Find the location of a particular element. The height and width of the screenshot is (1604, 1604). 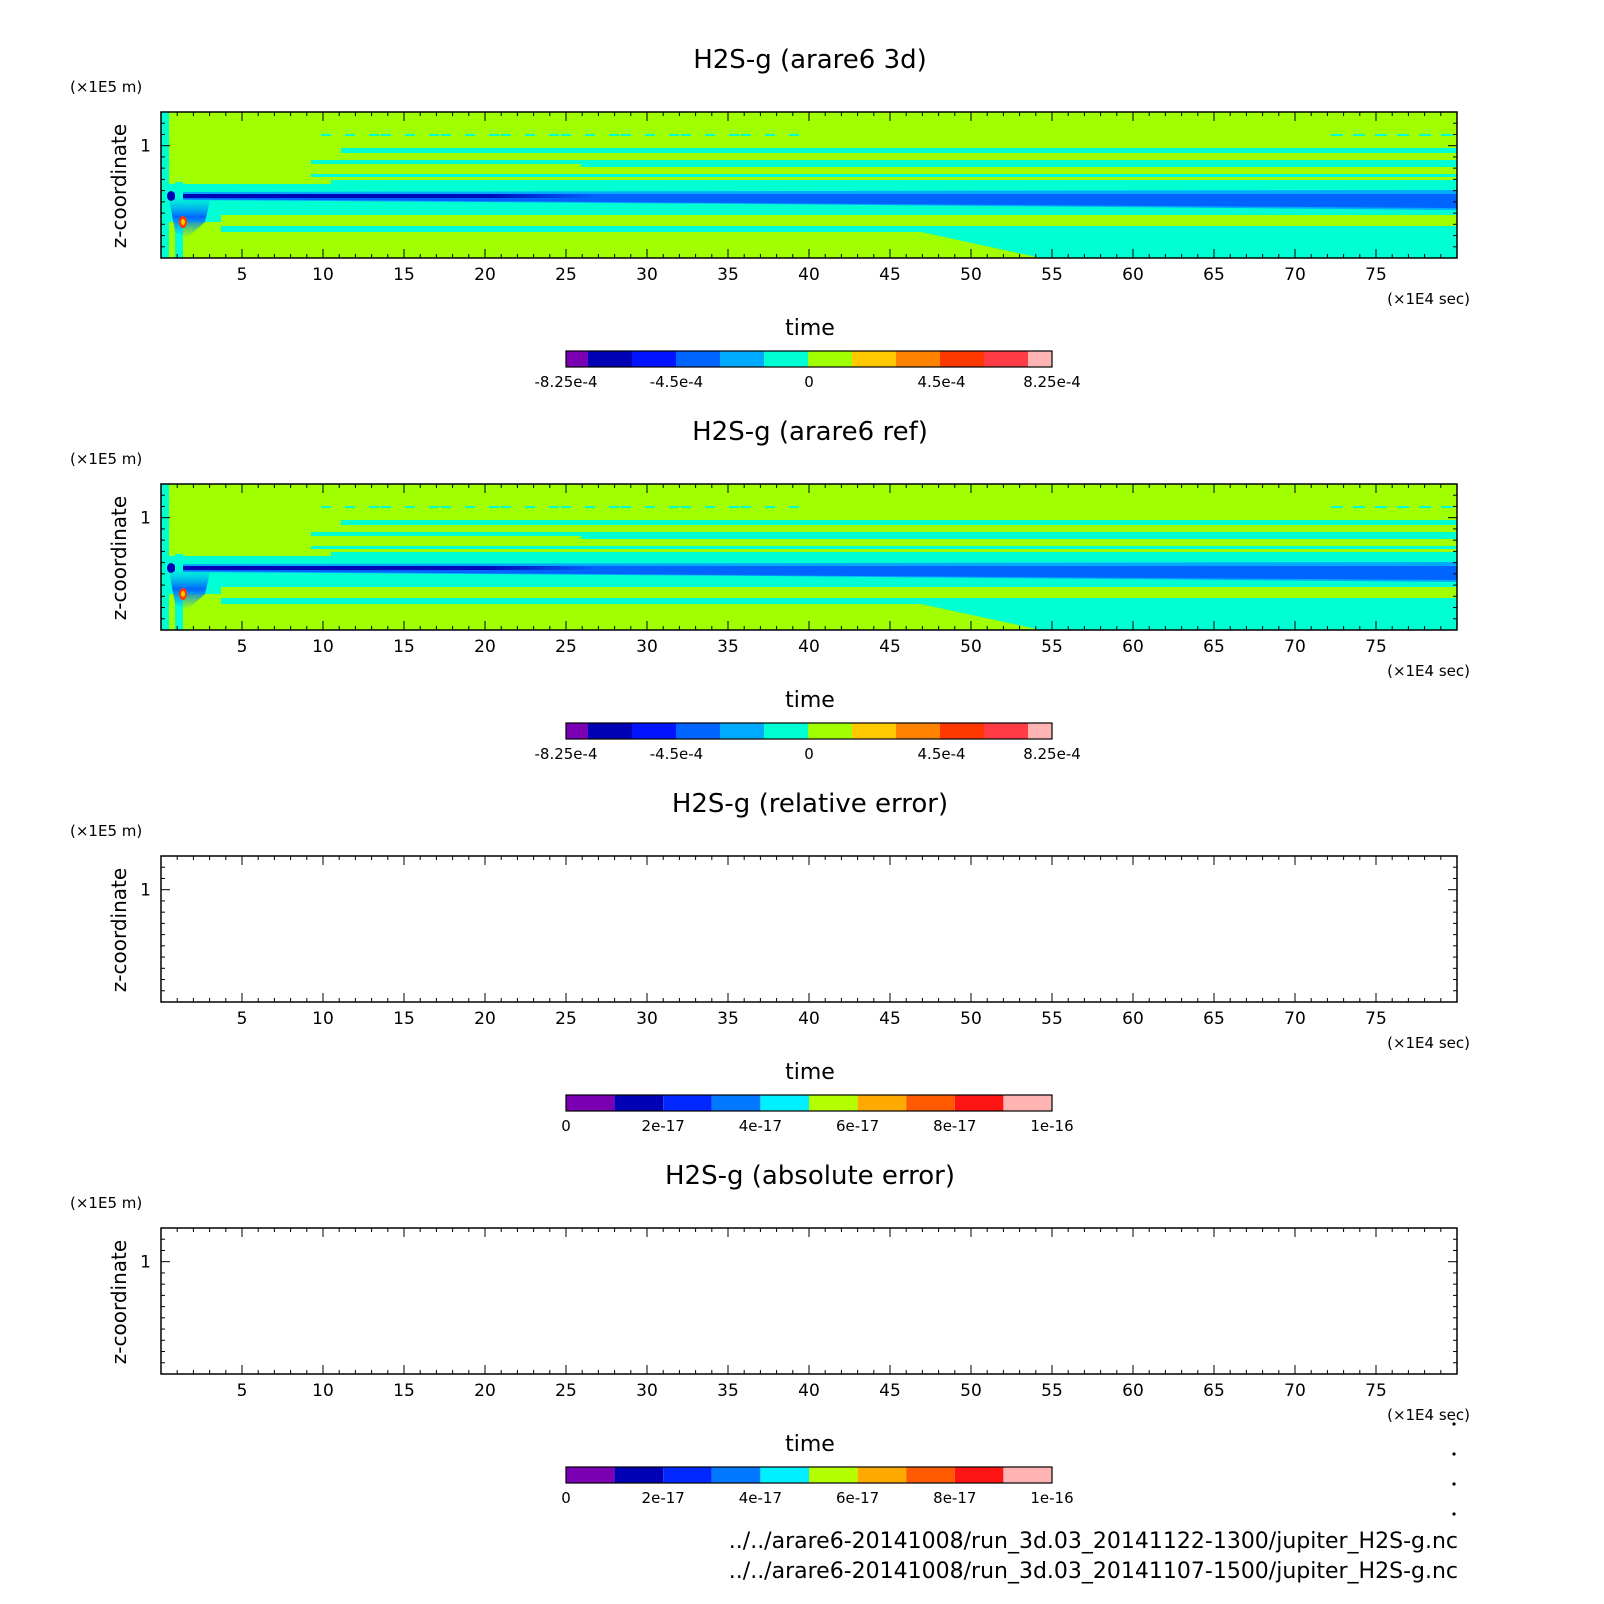

x-tick-label: 35 is located at coordinates (728, 275).